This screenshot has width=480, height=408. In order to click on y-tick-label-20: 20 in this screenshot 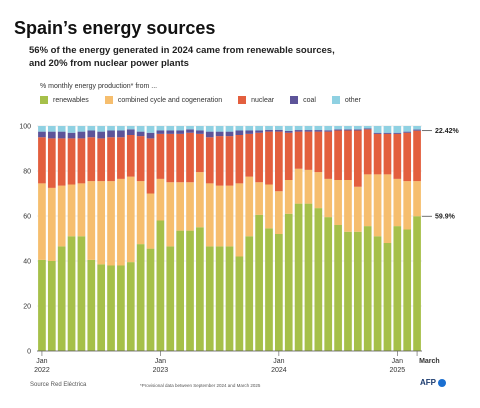, I will do `click(27, 307)`.